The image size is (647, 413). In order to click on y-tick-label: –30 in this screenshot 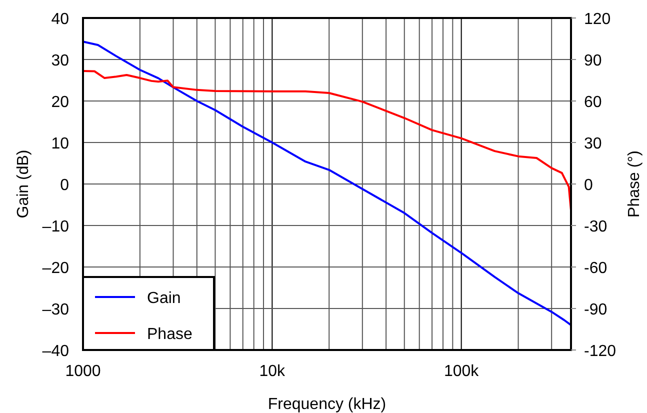, I will do `click(56, 310)`.